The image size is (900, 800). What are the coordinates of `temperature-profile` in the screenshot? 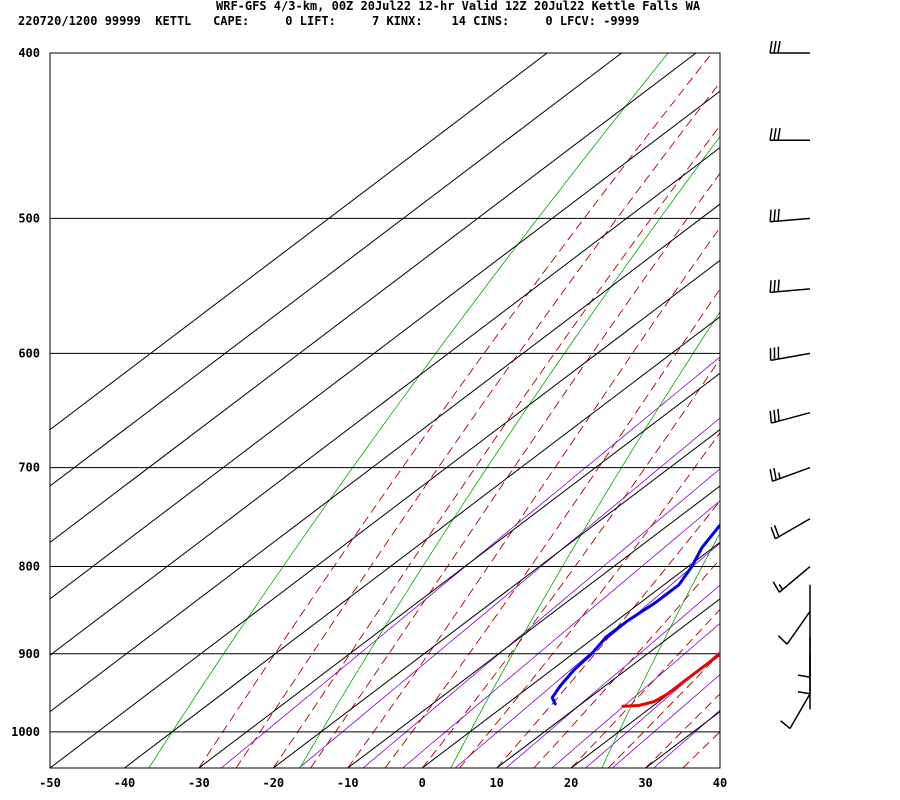 It's located at (670, 679).